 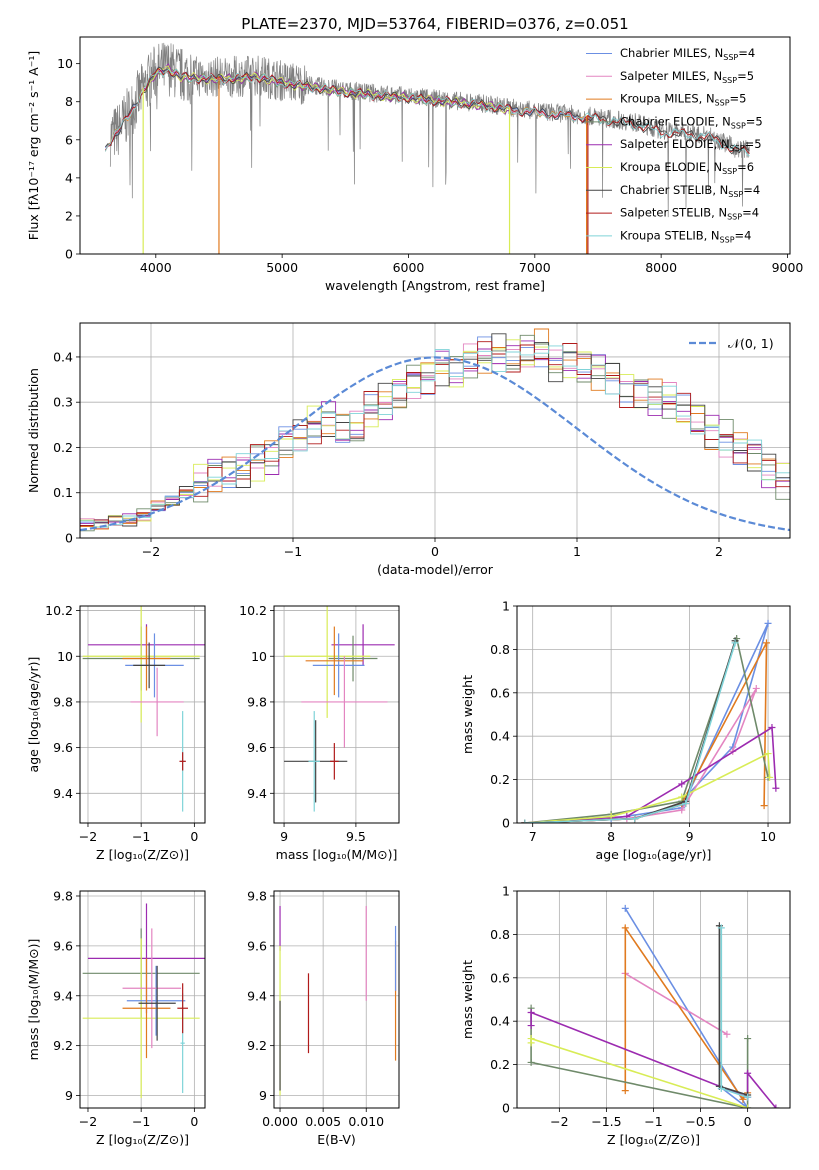 What do you see at coordinates (435, 569) in the screenshot?
I see `x-axis-label: (data-model)/error` at bounding box center [435, 569].